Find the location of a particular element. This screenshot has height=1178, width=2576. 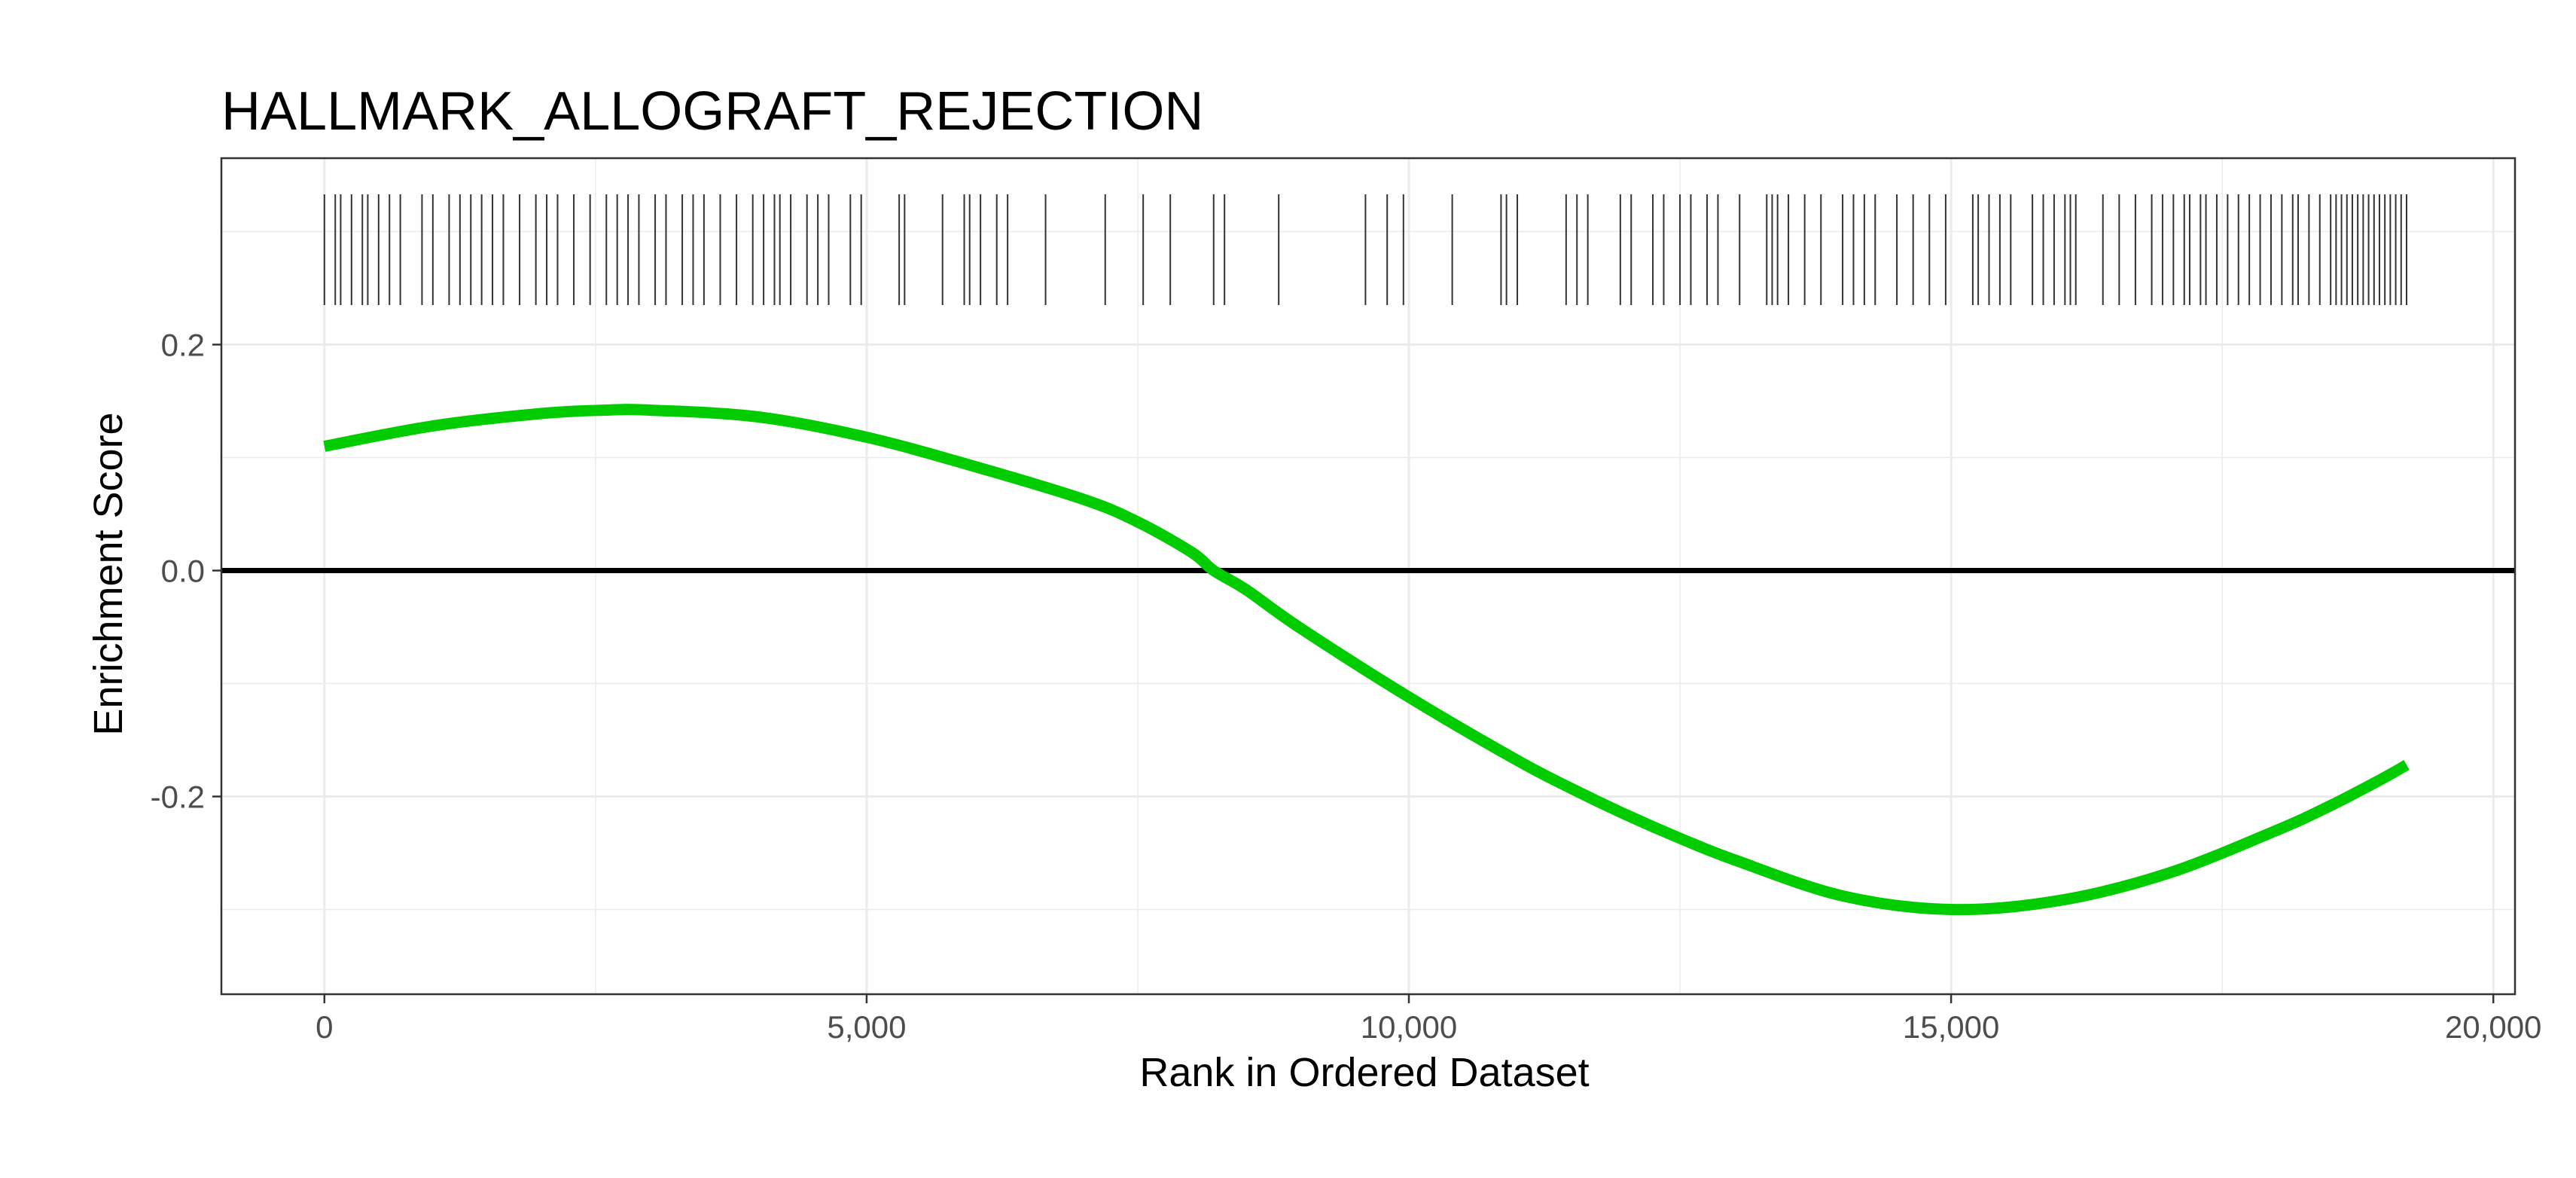

y-axis-title: Enrichment Score is located at coordinates (108, 573).